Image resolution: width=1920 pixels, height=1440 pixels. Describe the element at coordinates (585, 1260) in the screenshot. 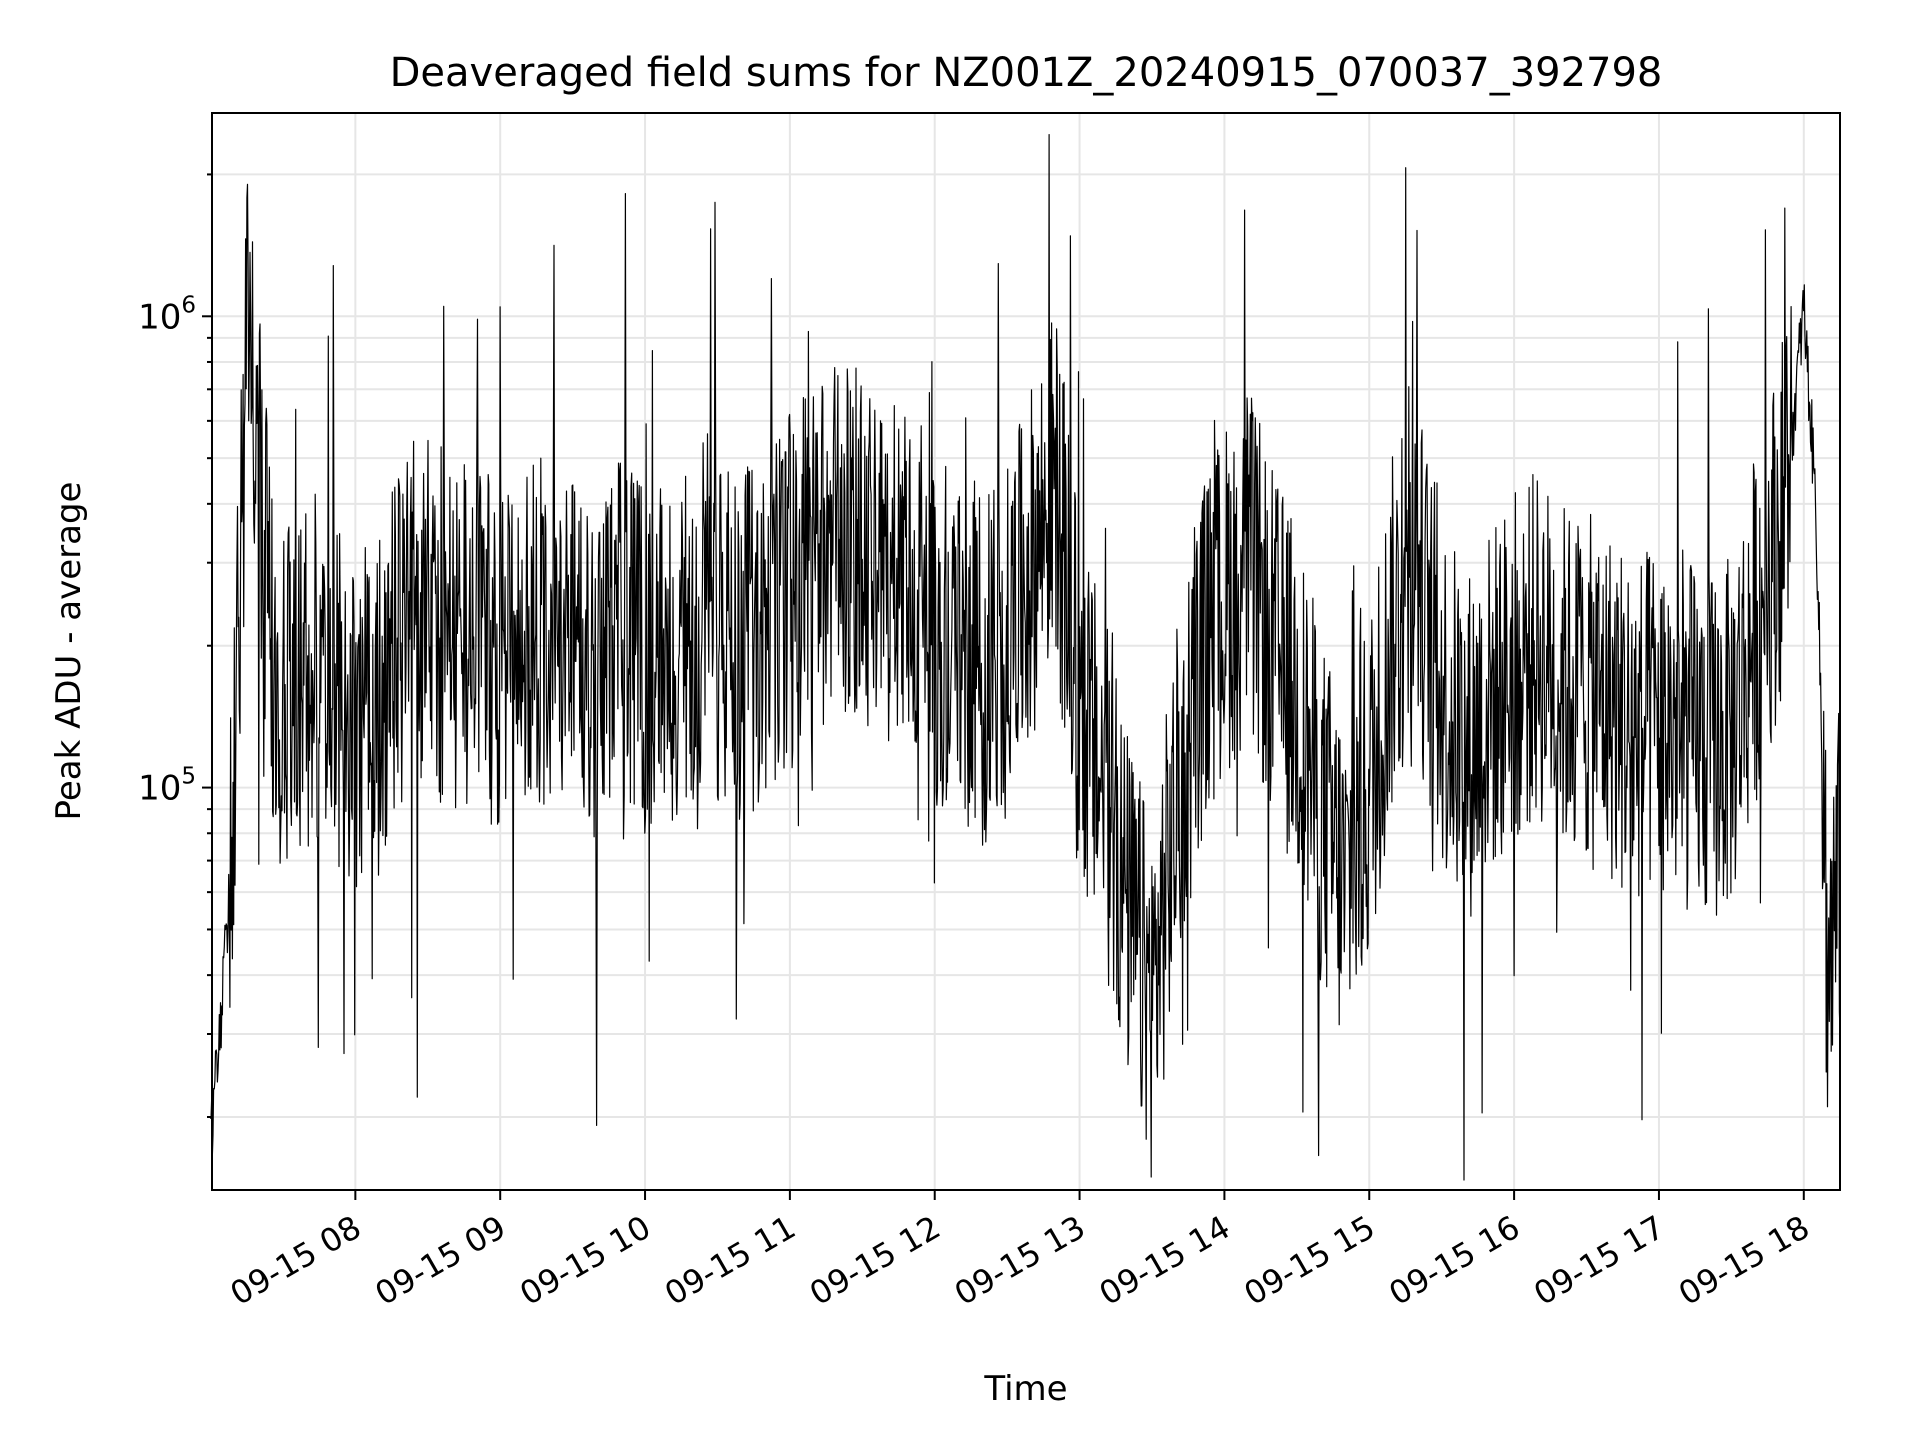

I see `x-tick-label: 09-15 10` at that location.